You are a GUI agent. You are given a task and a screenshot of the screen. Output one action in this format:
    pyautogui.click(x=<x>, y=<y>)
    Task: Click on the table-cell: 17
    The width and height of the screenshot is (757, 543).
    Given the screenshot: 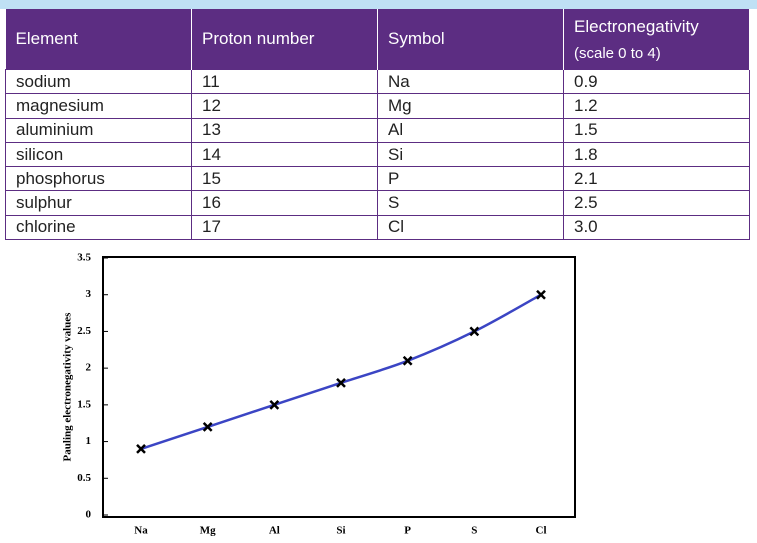 What is the action you would take?
    pyautogui.click(x=284, y=227)
    